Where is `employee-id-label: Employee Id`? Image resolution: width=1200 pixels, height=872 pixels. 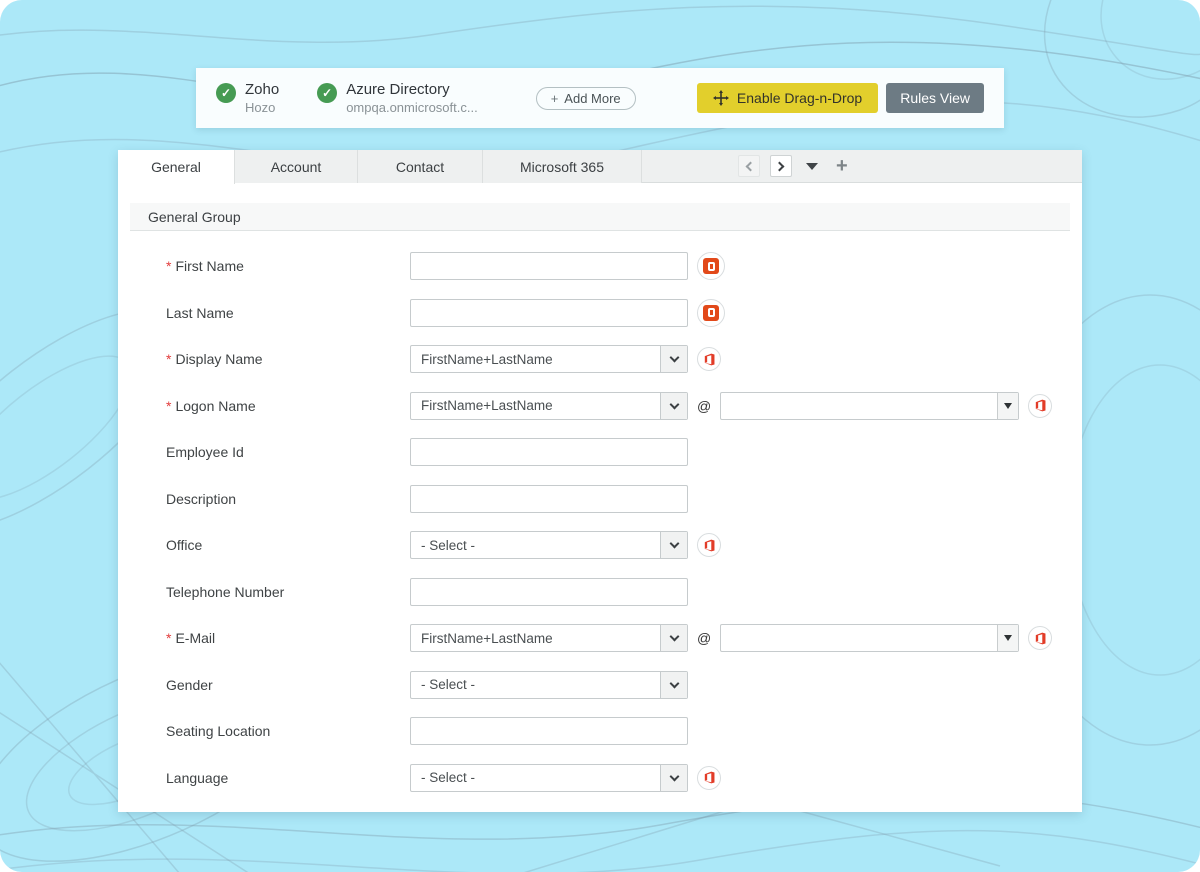 employee-id-label: Employee Id is located at coordinates (288, 452).